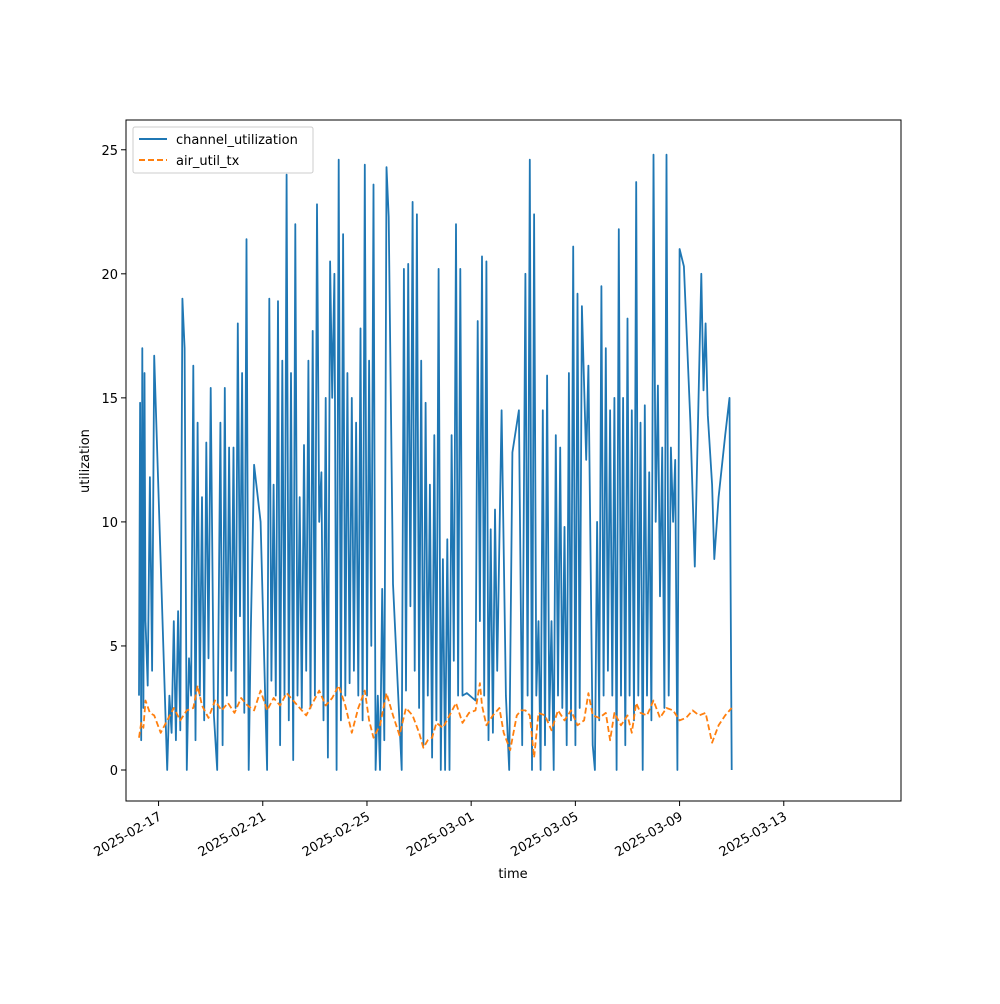 The width and height of the screenshot is (1000, 1004). I want to click on legend-label-channel-utilization: channel_utilization, so click(237, 140).